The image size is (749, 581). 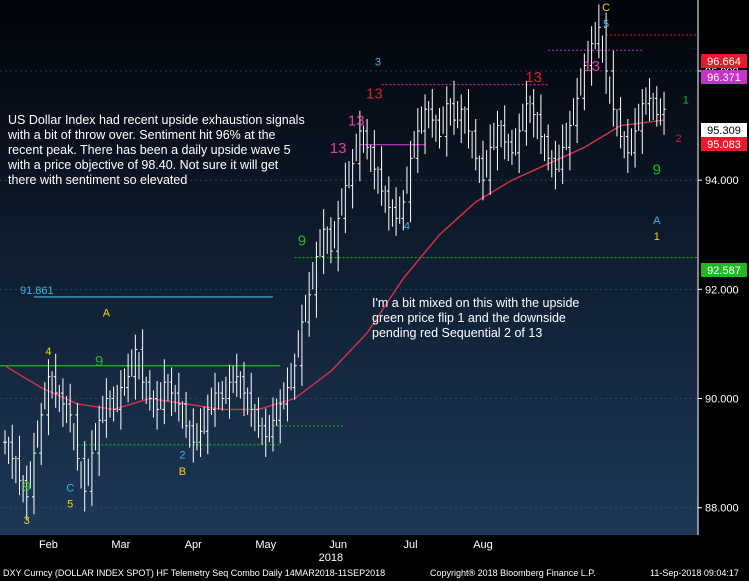 I want to click on price-label-text: 95.309, so click(x=724, y=131).